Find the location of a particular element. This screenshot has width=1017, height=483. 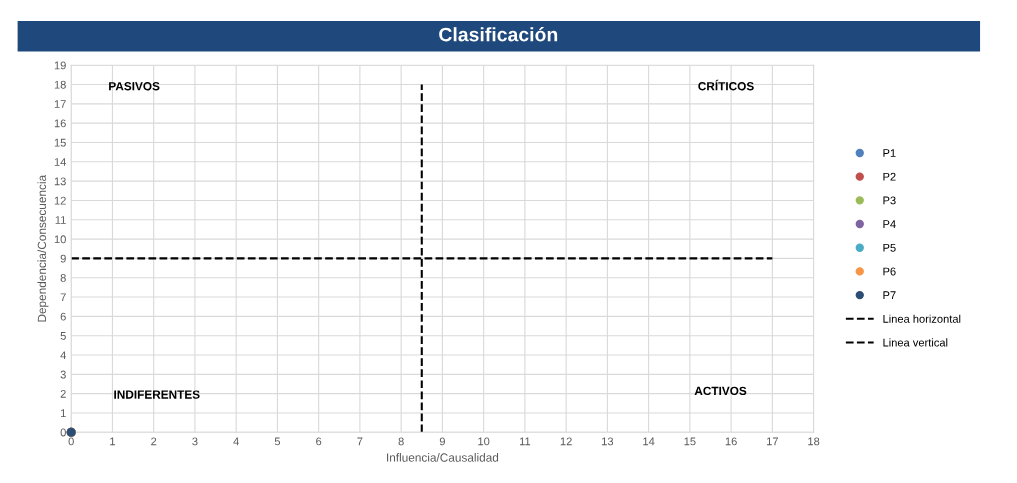

y-tick-label: 0 is located at coordinates (63, 432).